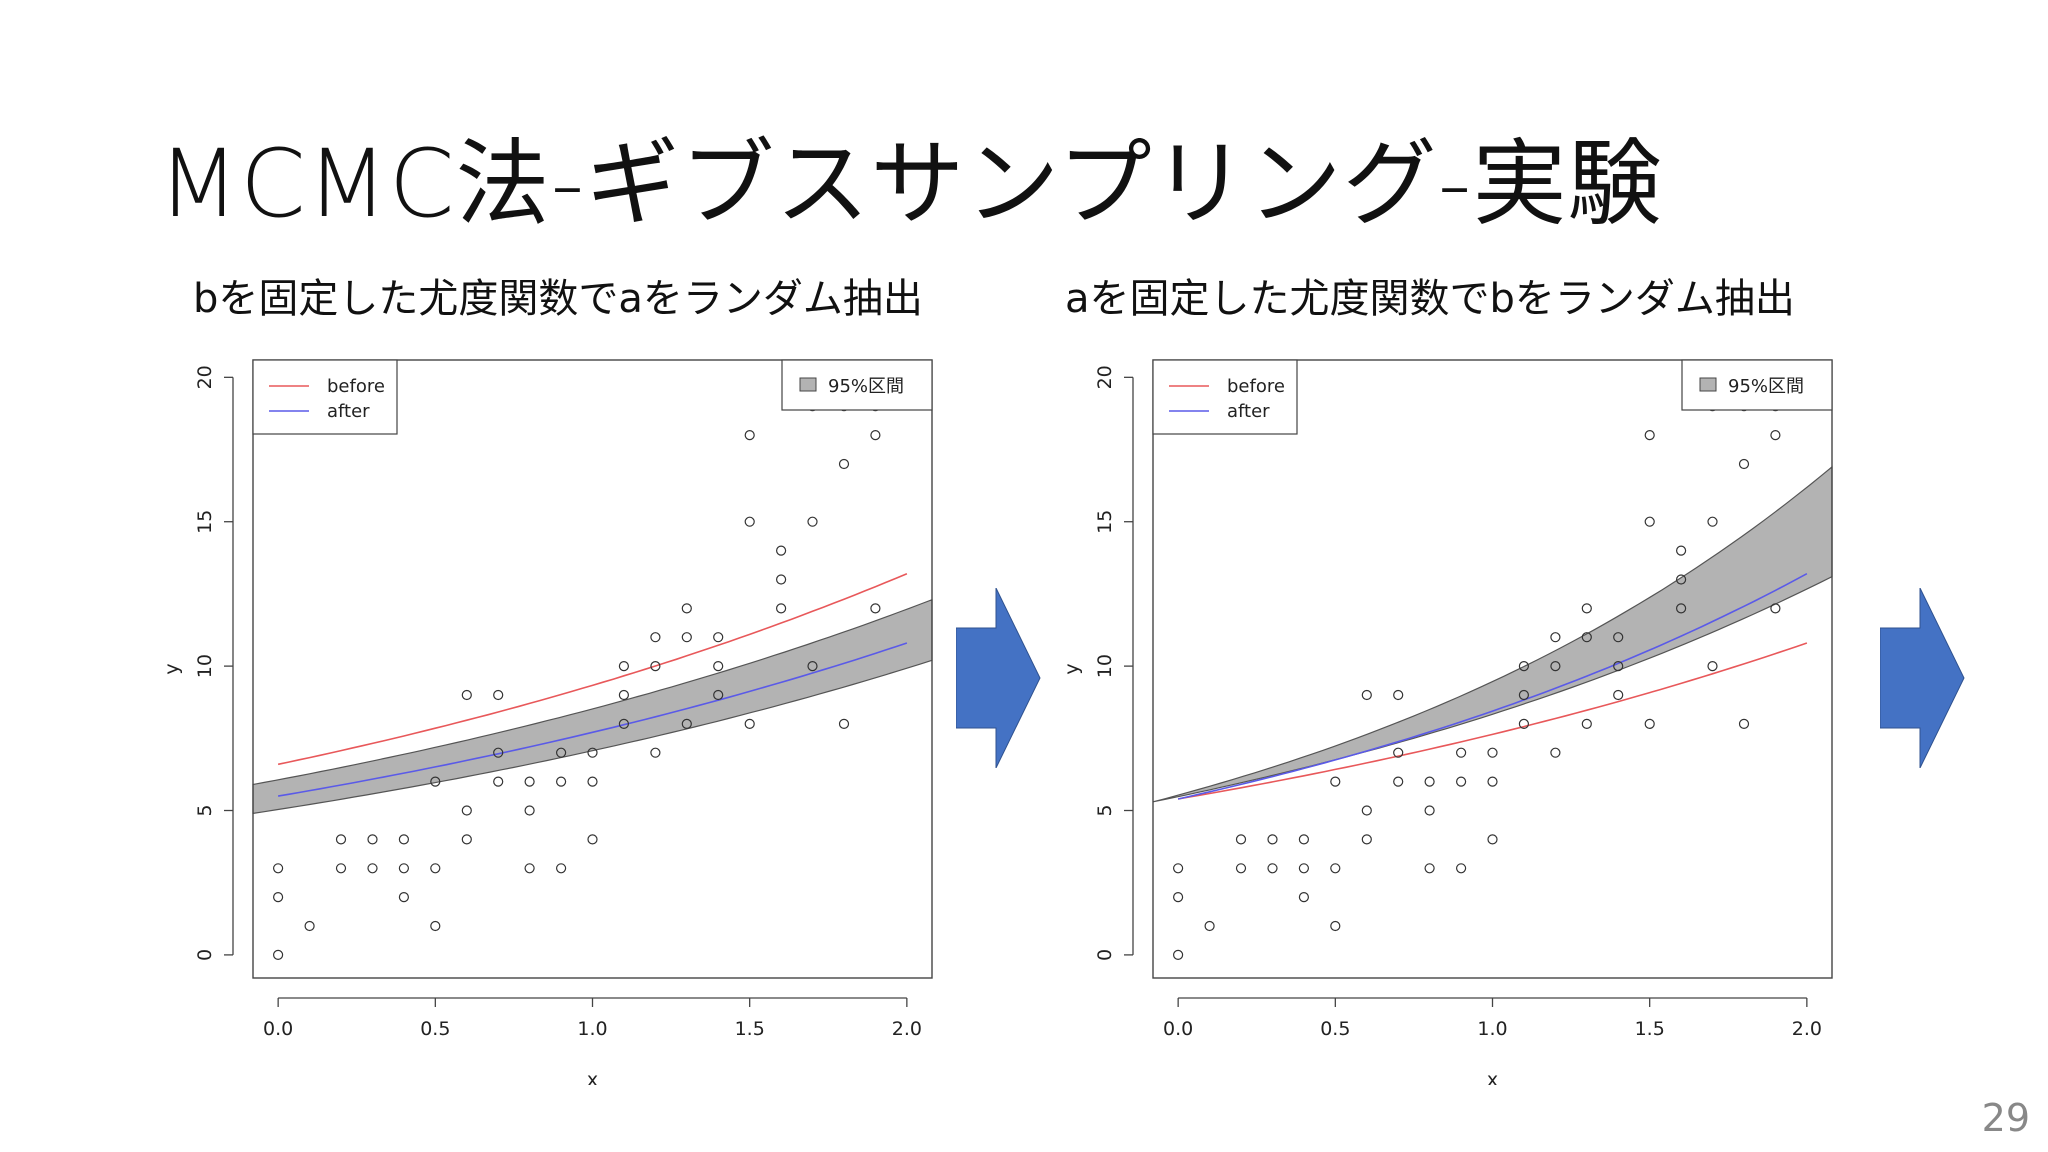 The height and width of the screenshot is (1152, 2048). I want to click on x-tick-label: 1.5, so click(750, 1029).